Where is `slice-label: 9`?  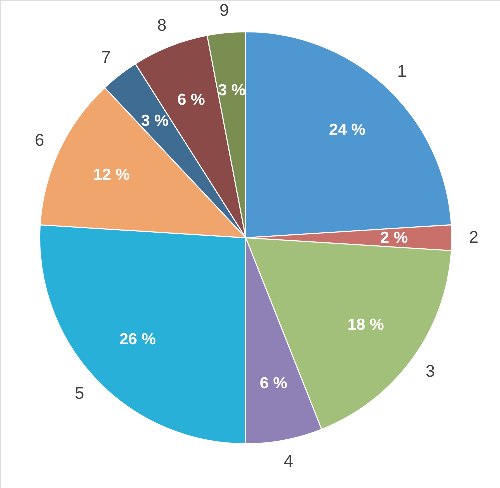
slice-label: 9 is located at coordinates (225, 10).